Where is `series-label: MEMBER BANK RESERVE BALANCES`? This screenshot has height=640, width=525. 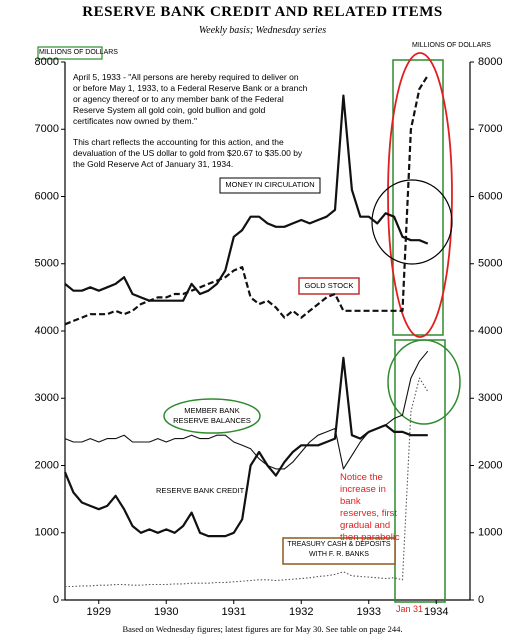 series-label: MEMBER BANK RESERVE BALANCES is located at coordinates (212, 415).